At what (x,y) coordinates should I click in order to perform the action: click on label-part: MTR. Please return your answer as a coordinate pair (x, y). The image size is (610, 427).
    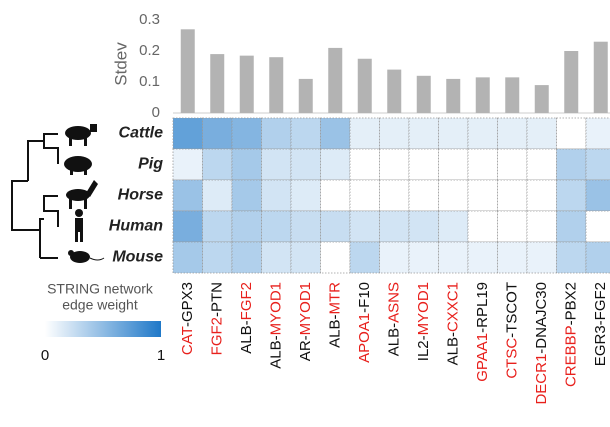
    Looking at the image, I should click on (334, 298).